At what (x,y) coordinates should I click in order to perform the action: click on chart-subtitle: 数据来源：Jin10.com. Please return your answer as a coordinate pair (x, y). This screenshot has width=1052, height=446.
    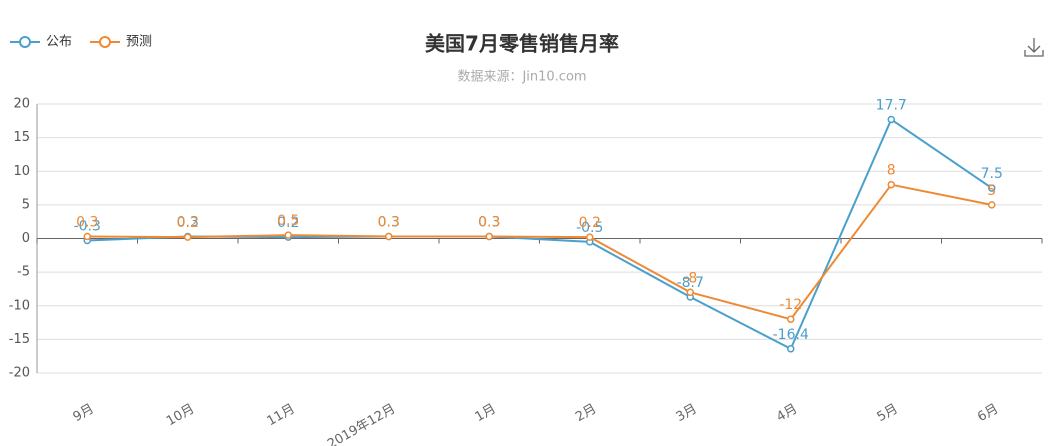
    Looking at the image, I should click on (521, 77).